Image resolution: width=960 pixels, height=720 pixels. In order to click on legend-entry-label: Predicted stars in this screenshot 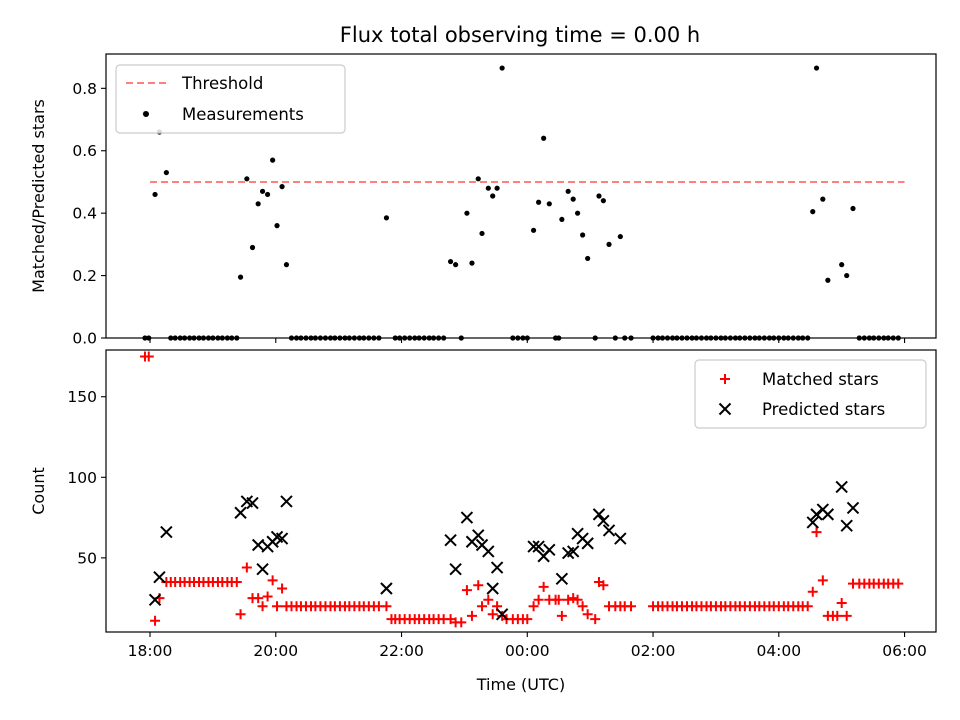, I will do `click(823, 409)`.